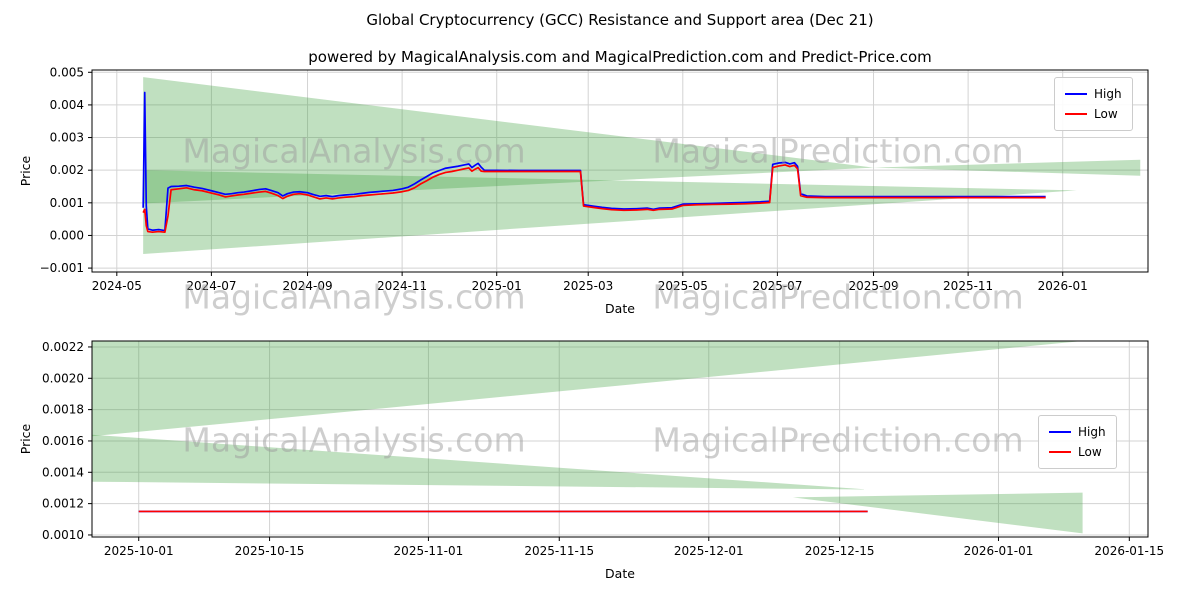 The image size is (1200, 600). Describe the element at coordinates (999, 551) in the screenshot. I see `x-tick-label: 2026-01-01` at that location.